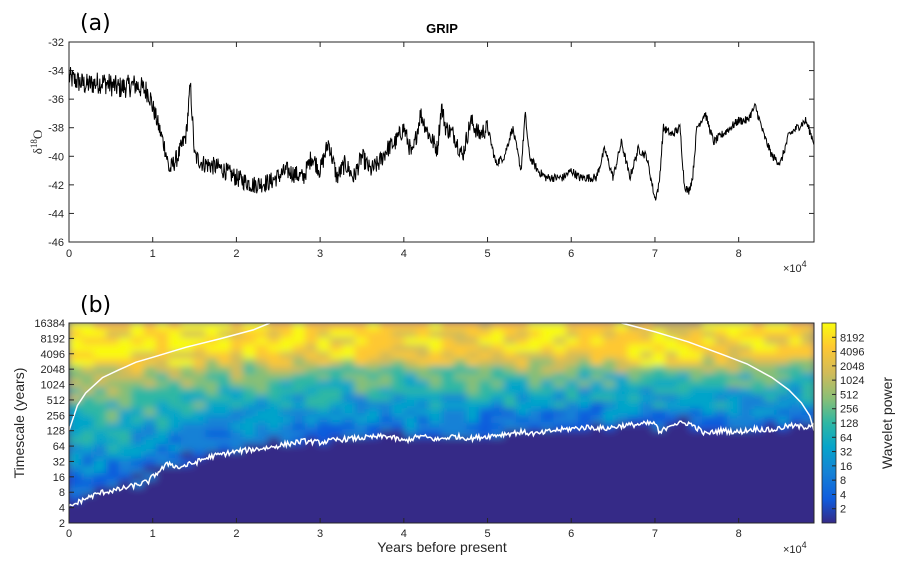  I want to click on panel-b-xlabel: Years before present, so click(442, 547).